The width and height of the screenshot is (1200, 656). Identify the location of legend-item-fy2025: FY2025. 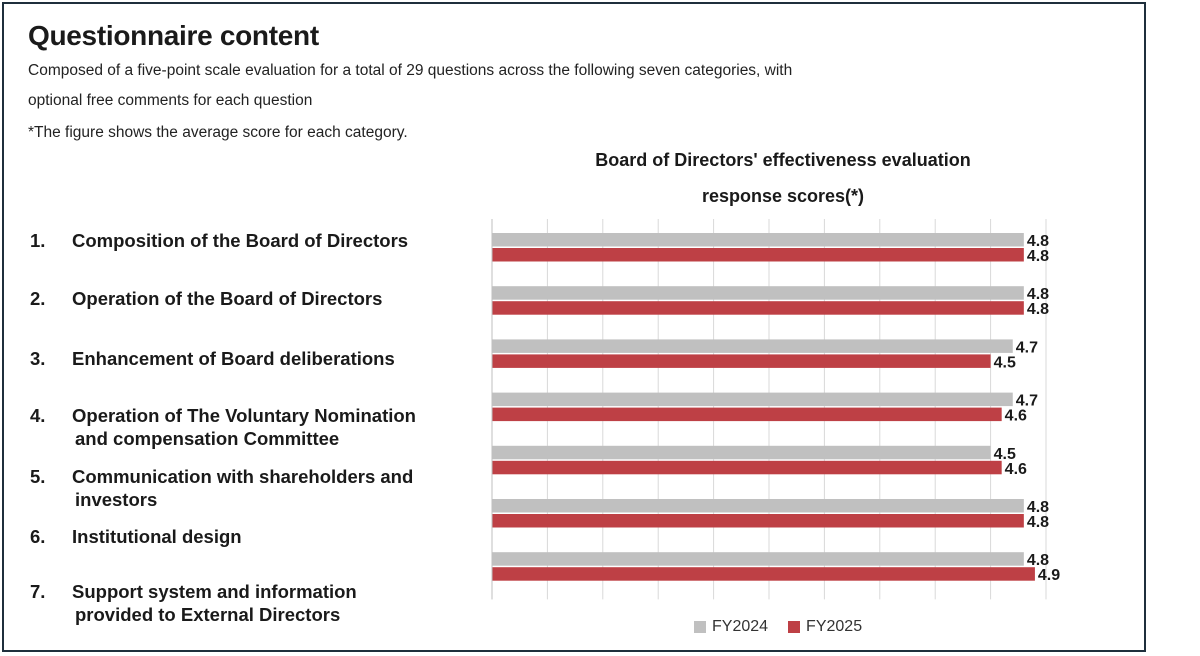
(825, 627).